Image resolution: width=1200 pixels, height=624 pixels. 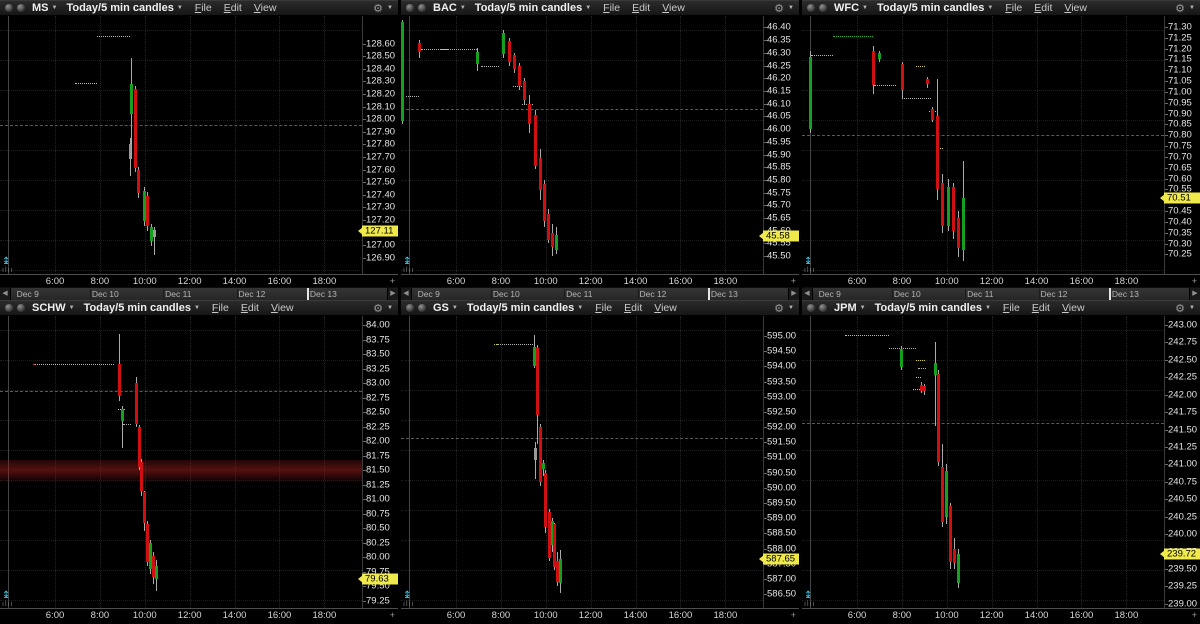 What do you see at coordinates (381, 56) in the screenshot?
I see `axis-tick-label: 128.50` at bounding box center [381, 56].